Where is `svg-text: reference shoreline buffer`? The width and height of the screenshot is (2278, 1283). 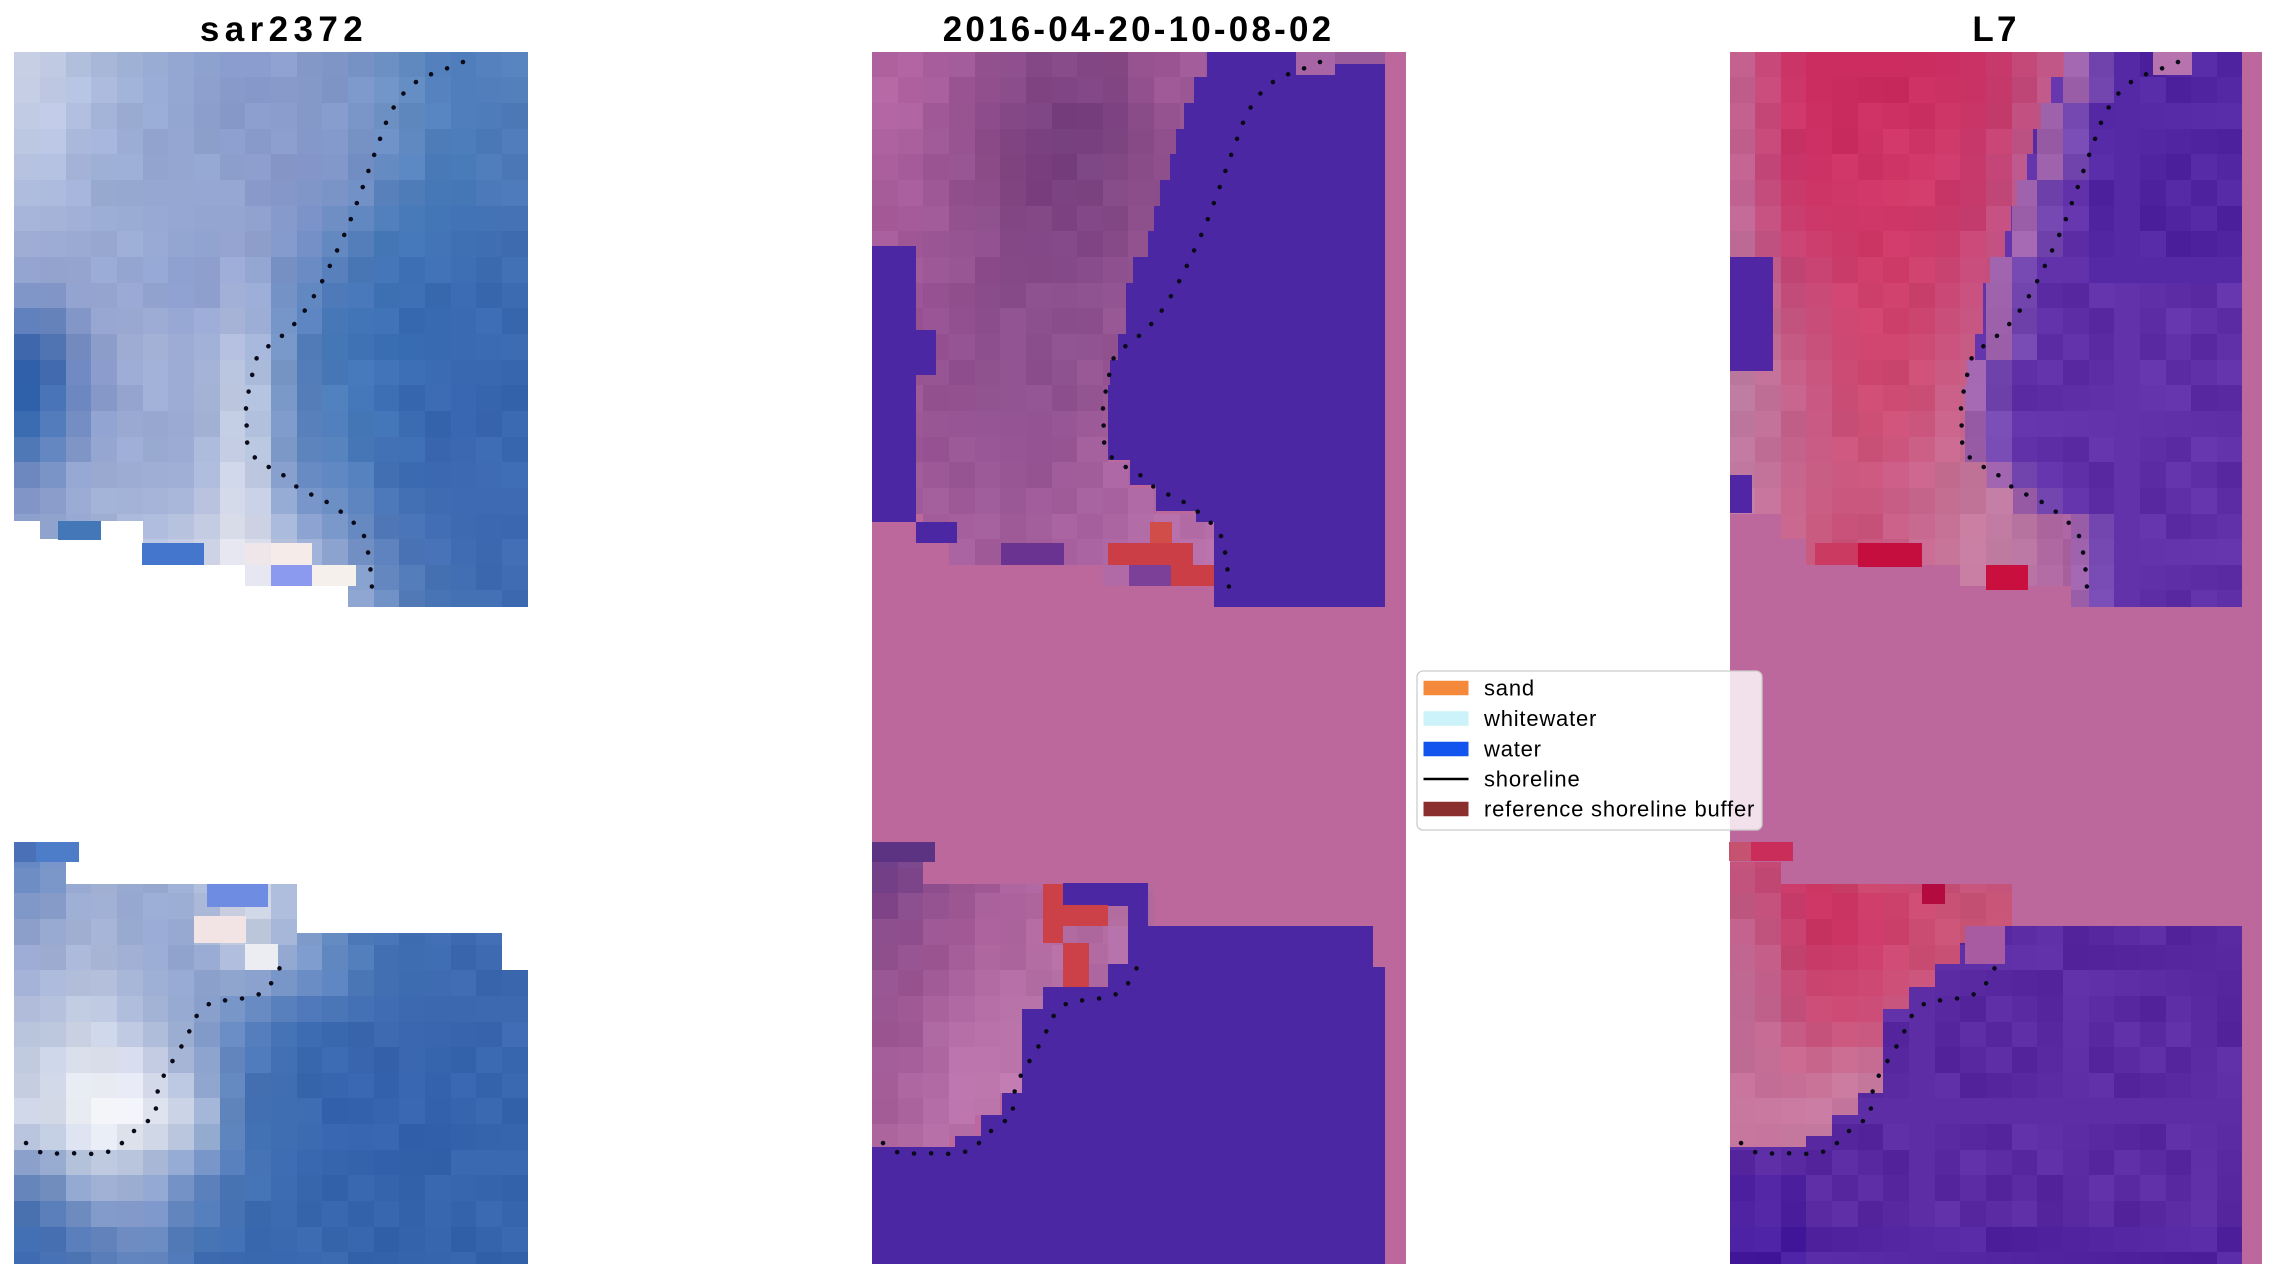
svg-text: reference shoreline buffer is located at coordinates (1619, 809).